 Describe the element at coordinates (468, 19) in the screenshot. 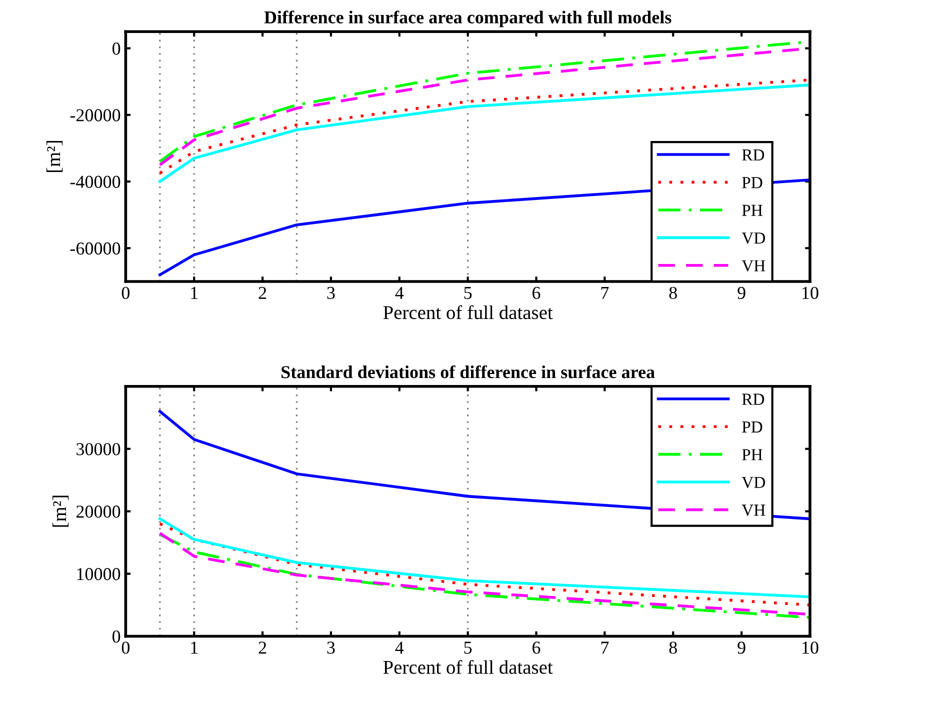

I see `chart-title: Difference in surface area compared with full models` at that location.